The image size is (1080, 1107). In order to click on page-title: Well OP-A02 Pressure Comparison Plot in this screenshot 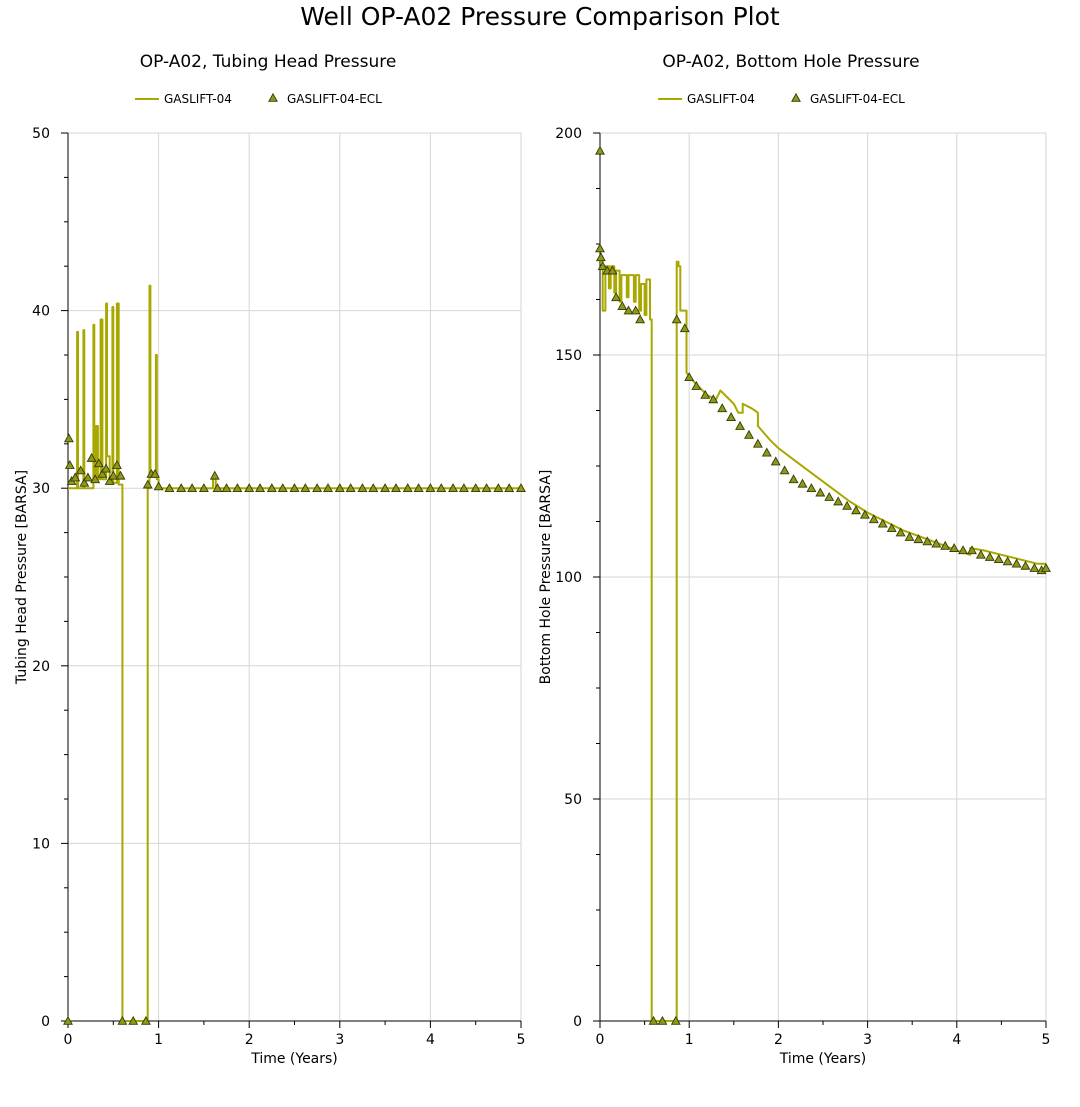, I will do `click(540, 16)`.